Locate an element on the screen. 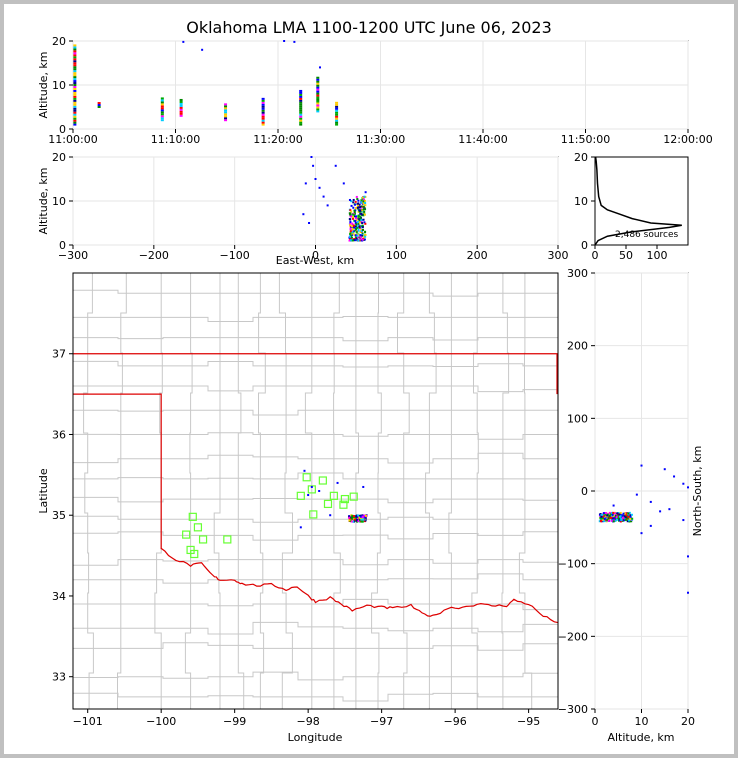 This screenshot has width=738, height=758. count-tick-label: 0 is located at coordinates (595, 255).